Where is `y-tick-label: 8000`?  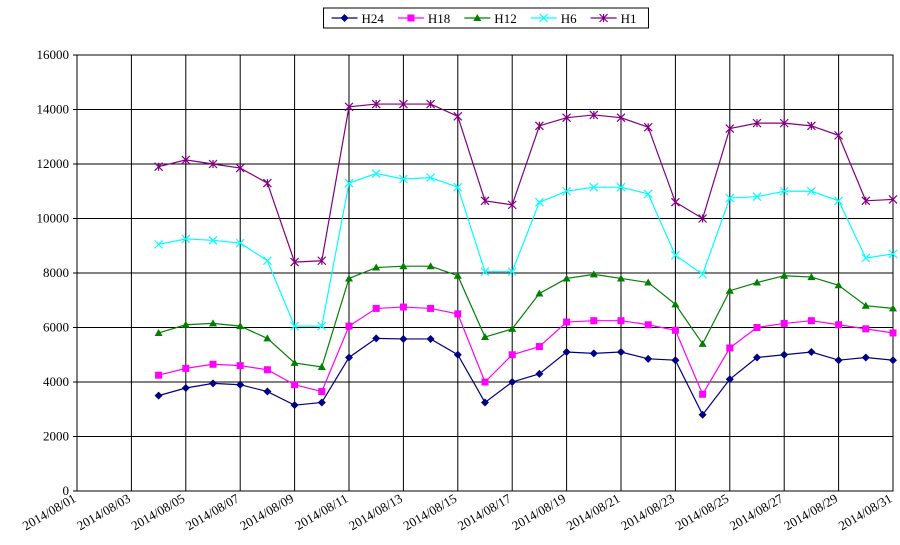
y-tick-label: 8000 is located at coordinates (56, 272).